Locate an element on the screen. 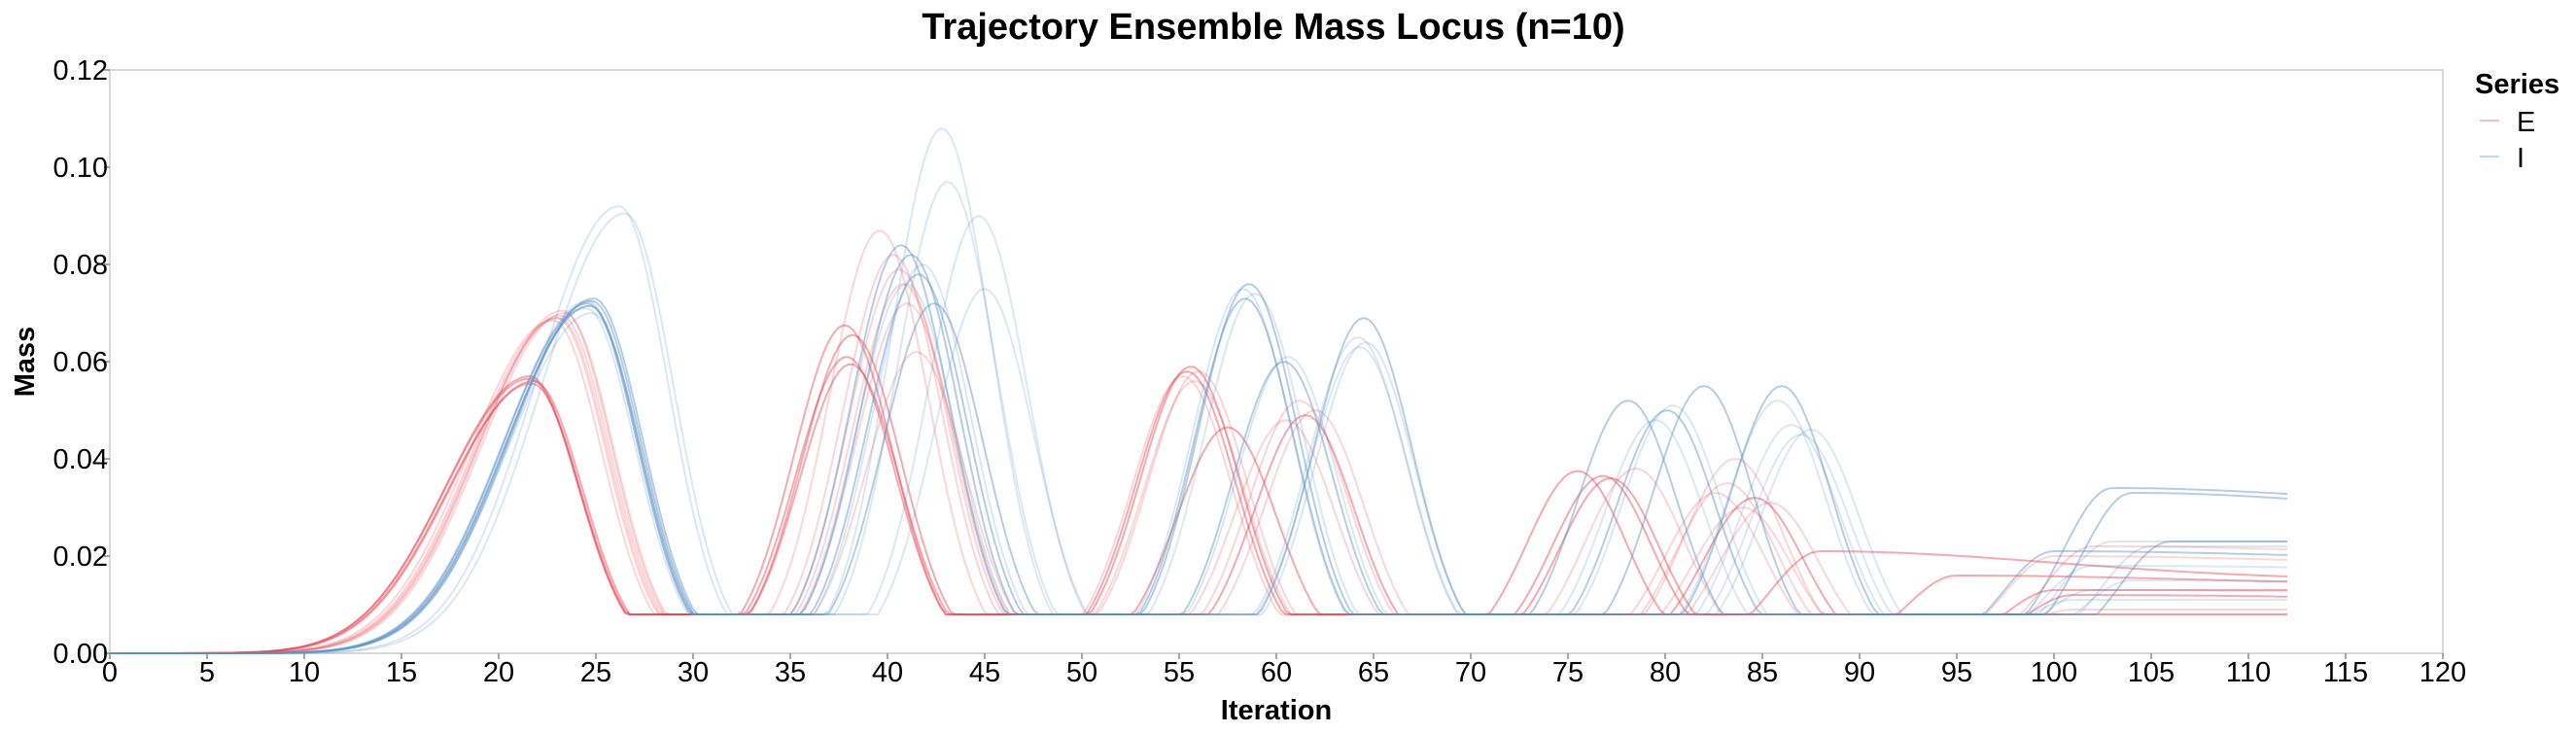  x-tick-label: 85 is located at coordinates (1762, 673).